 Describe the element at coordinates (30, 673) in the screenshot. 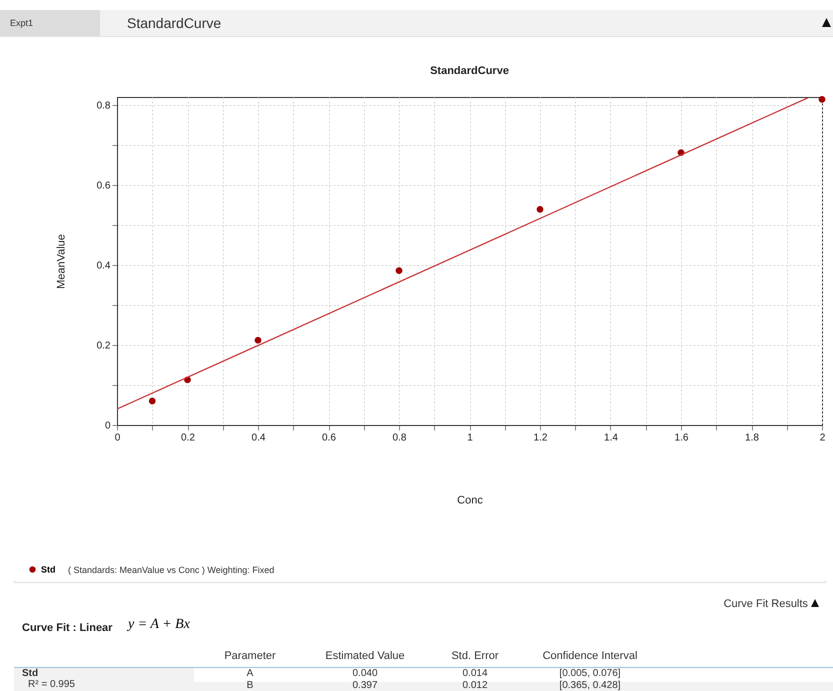

I see `text: Std` at that location.